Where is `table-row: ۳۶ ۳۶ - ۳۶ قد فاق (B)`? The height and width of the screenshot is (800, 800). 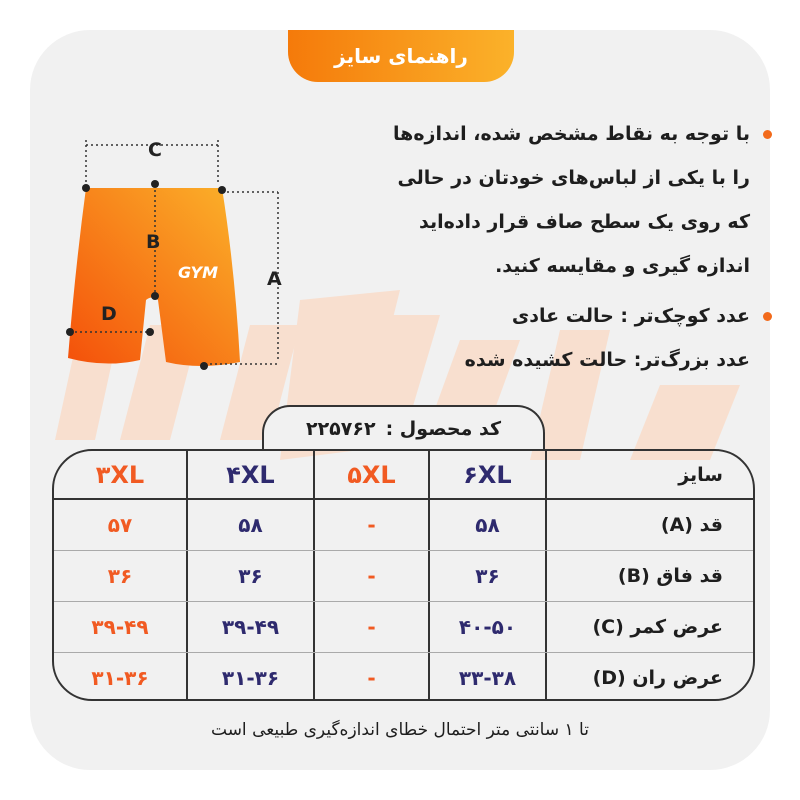 table-row: ۳۶ ۳۶ - ۳۶ قد فاق (B) is located at coordinates (403, 576).